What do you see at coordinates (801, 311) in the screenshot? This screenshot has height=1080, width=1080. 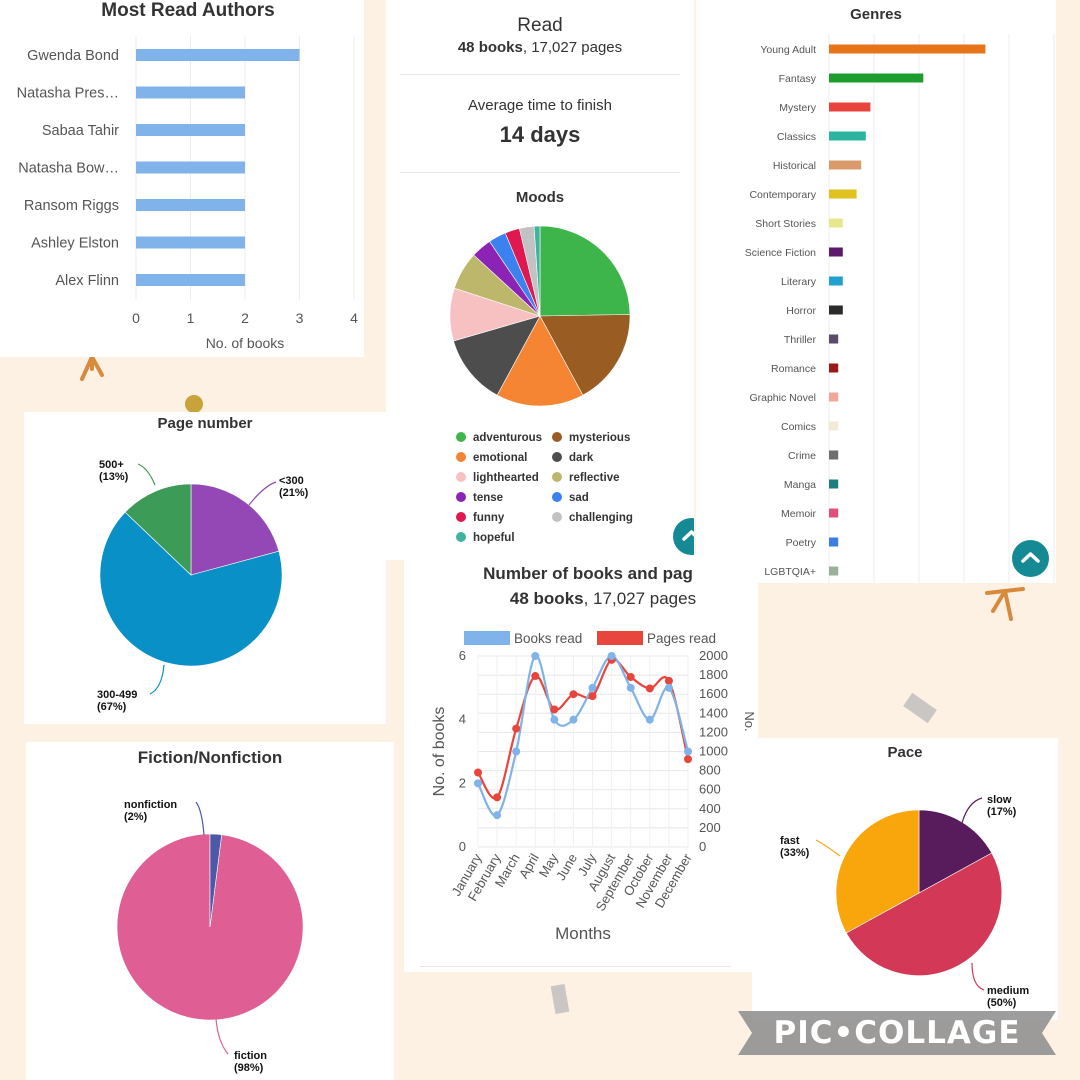 I see `category-label: Horror` at bounding box center [801, 311].